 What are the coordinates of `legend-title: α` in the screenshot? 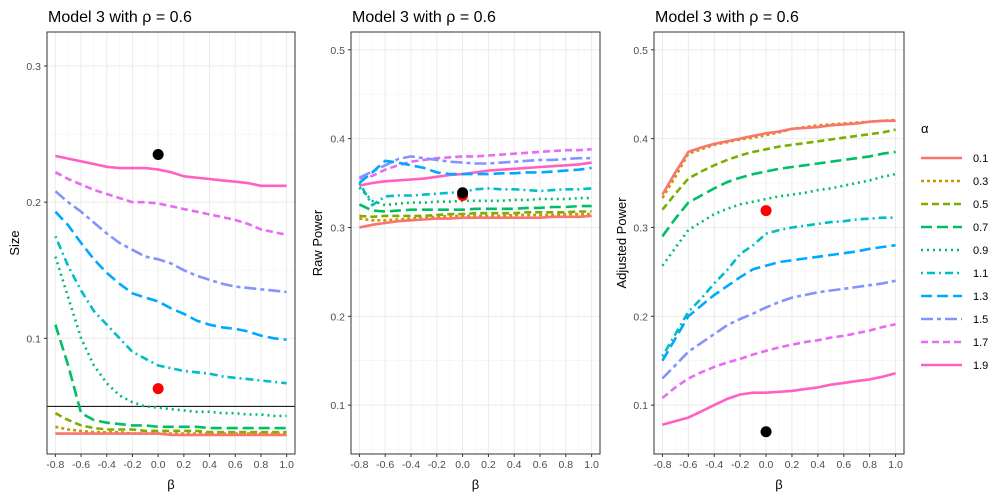 It's located at (925, 128).